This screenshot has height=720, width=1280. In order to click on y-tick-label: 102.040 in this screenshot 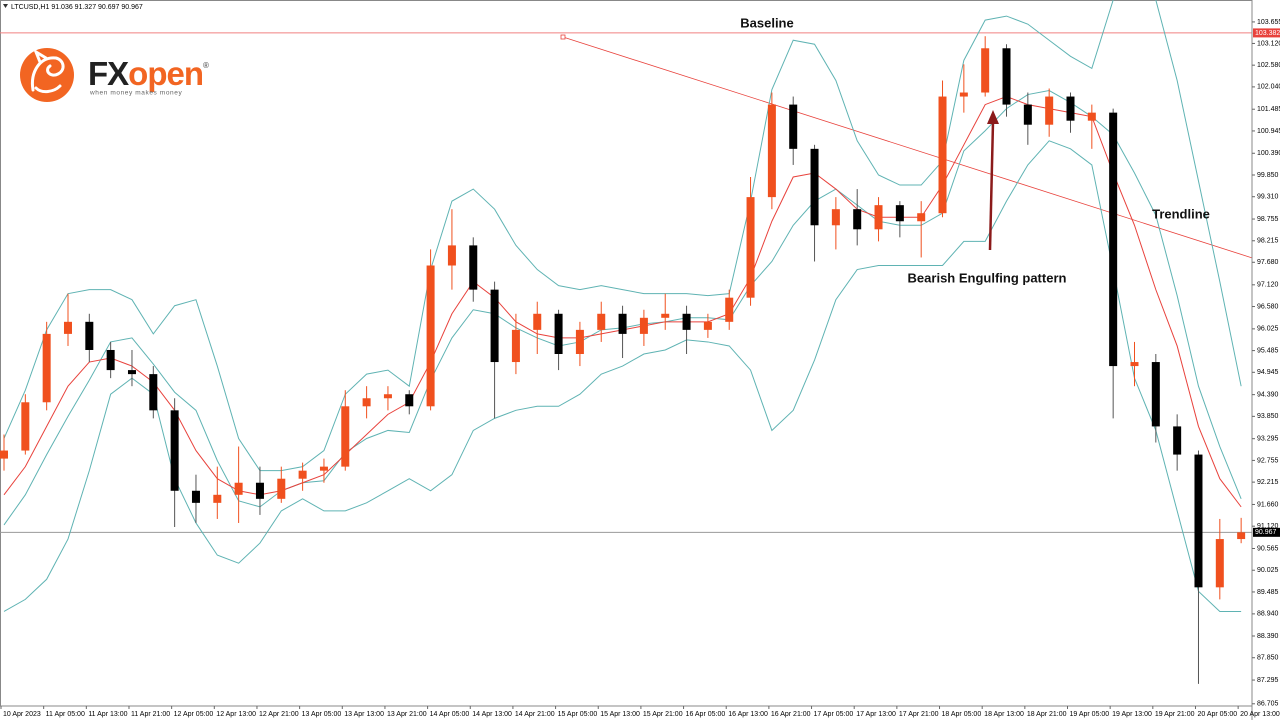, I will do `click(1268, 87)`.